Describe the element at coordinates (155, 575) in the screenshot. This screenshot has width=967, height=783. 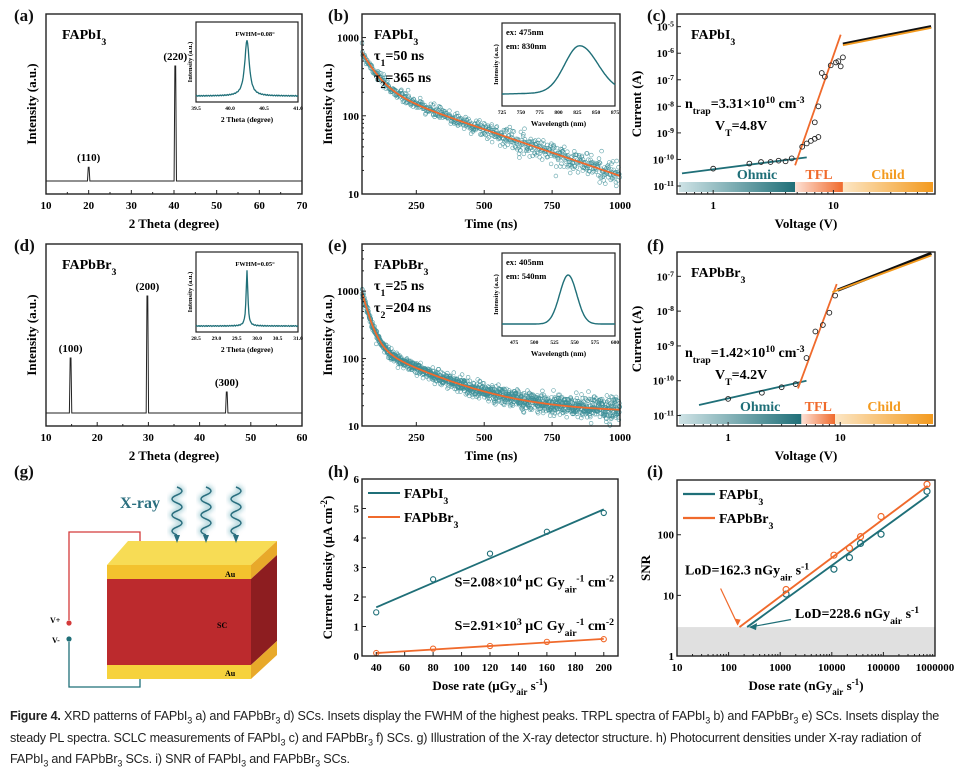
I see `panel-g: (g) Au SC Au V+ V- X-ray` at that location.